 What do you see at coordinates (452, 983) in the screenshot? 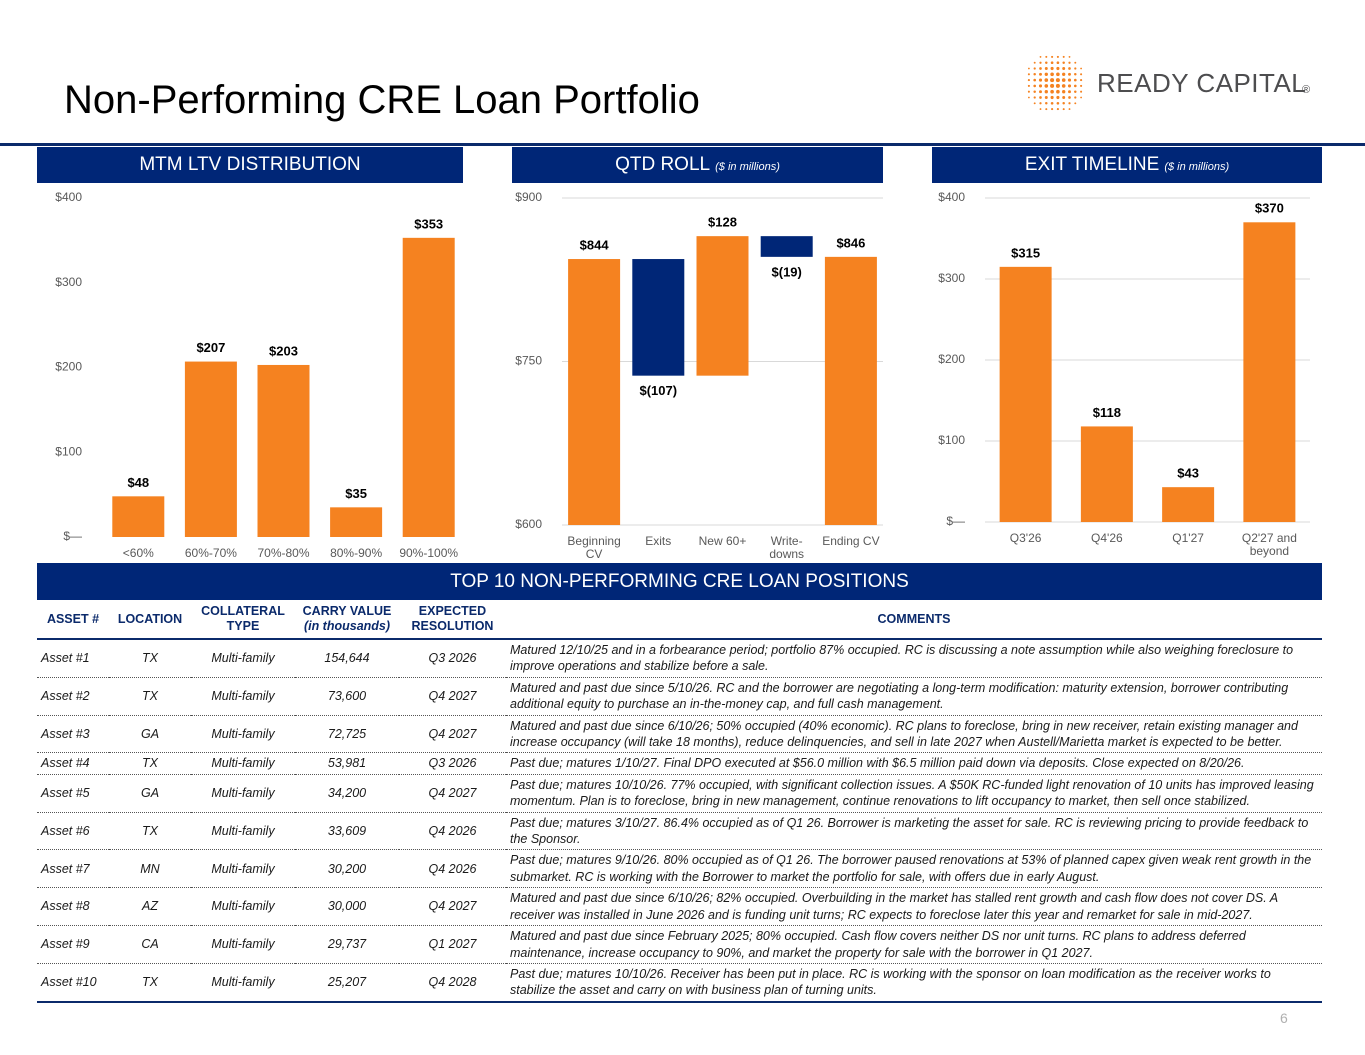
I see `table-cell: Q4 2028` at bounding box center [452, 983].